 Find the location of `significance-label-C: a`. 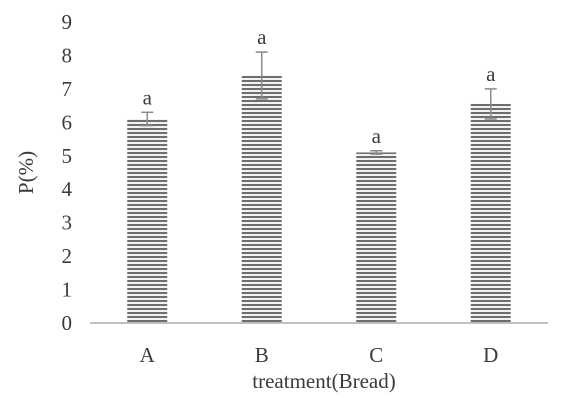

significance-label-C: a is located at coordinates (377, 136).